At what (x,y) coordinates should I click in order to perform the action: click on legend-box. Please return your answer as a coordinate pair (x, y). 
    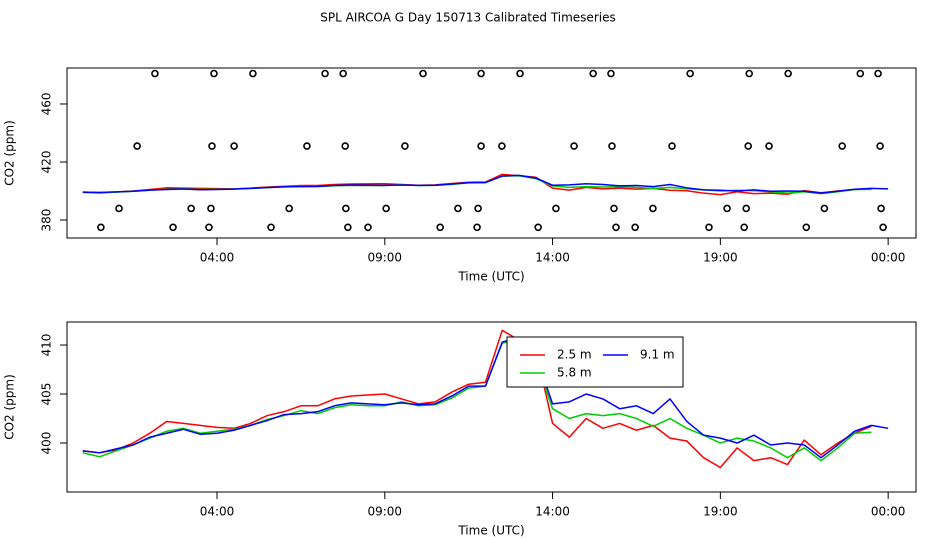
    Looking at the image, I should click on (595, 362).